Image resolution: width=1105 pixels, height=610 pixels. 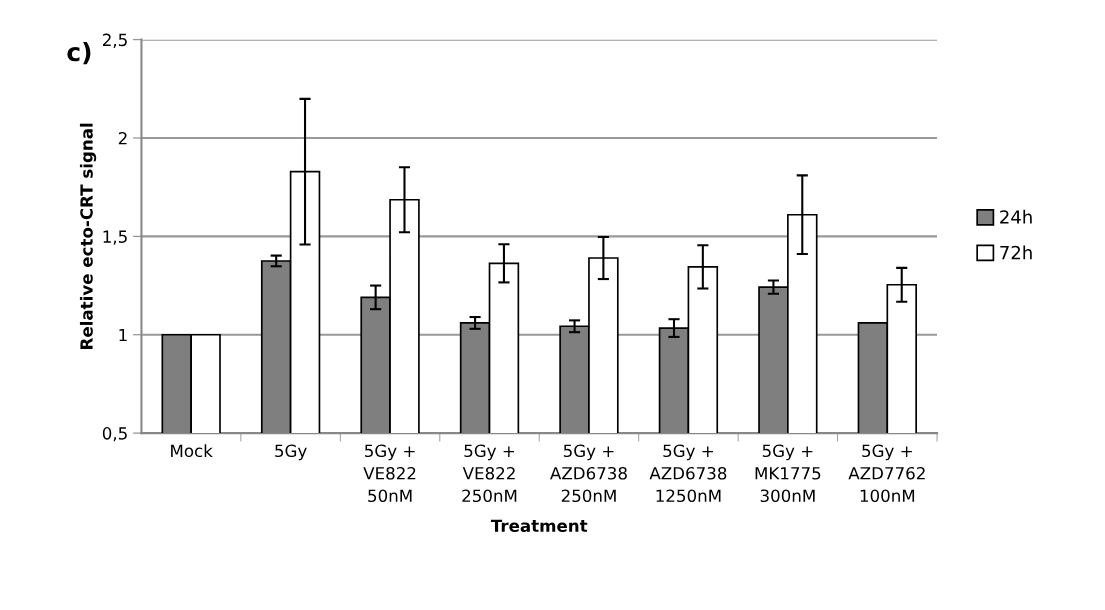 What do you see at coordinates (539, 526) in the screenshot?
I see `x-axis-title: Treatment` at bounding box center [539, 526].